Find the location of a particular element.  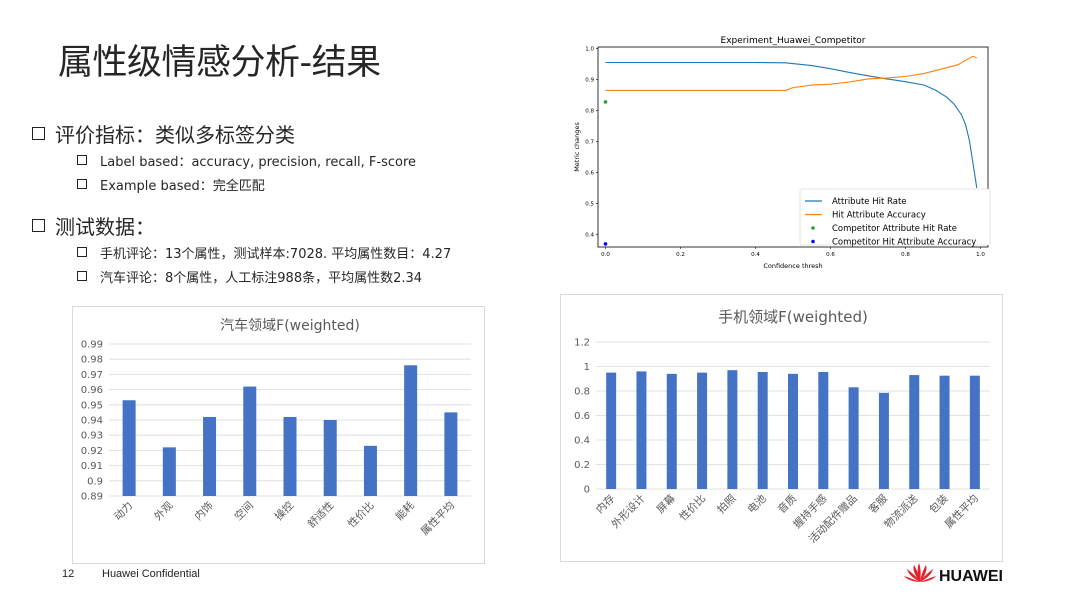

y-tick-label: 0.99 is located at coordinates (92, 345).